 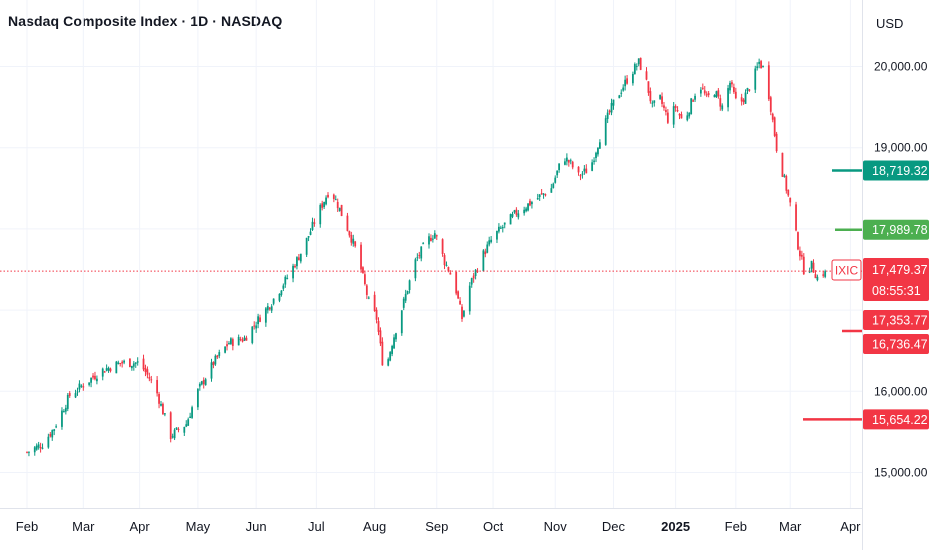 I want to click on symbol-tag-box, so click(x=846, y=270).